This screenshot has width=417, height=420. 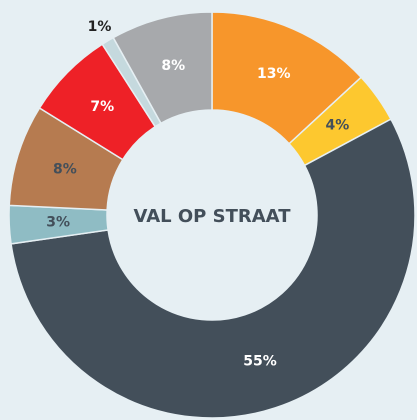 What do you see at coordinates (58, 222) in the screenshot?
I see `value-label: 3%` at bounding box center [58, 222].